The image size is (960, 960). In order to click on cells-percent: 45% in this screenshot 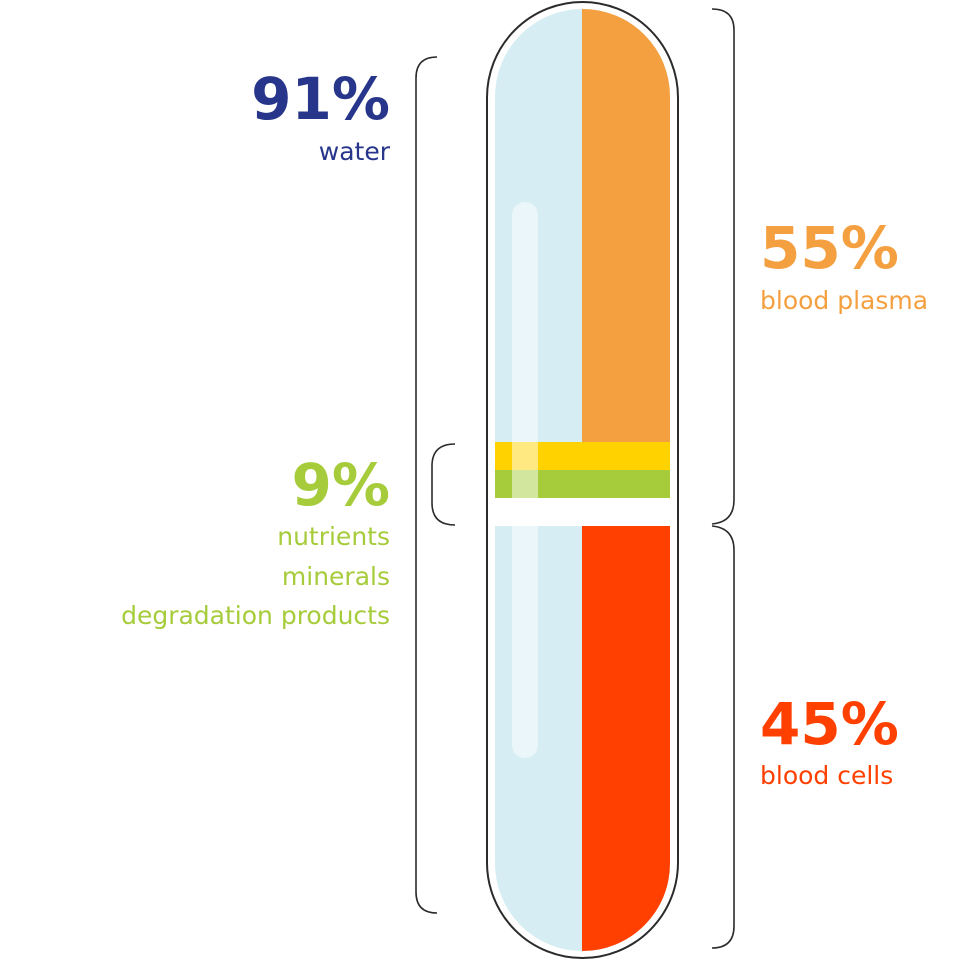, I will do `click(829, 724)`.